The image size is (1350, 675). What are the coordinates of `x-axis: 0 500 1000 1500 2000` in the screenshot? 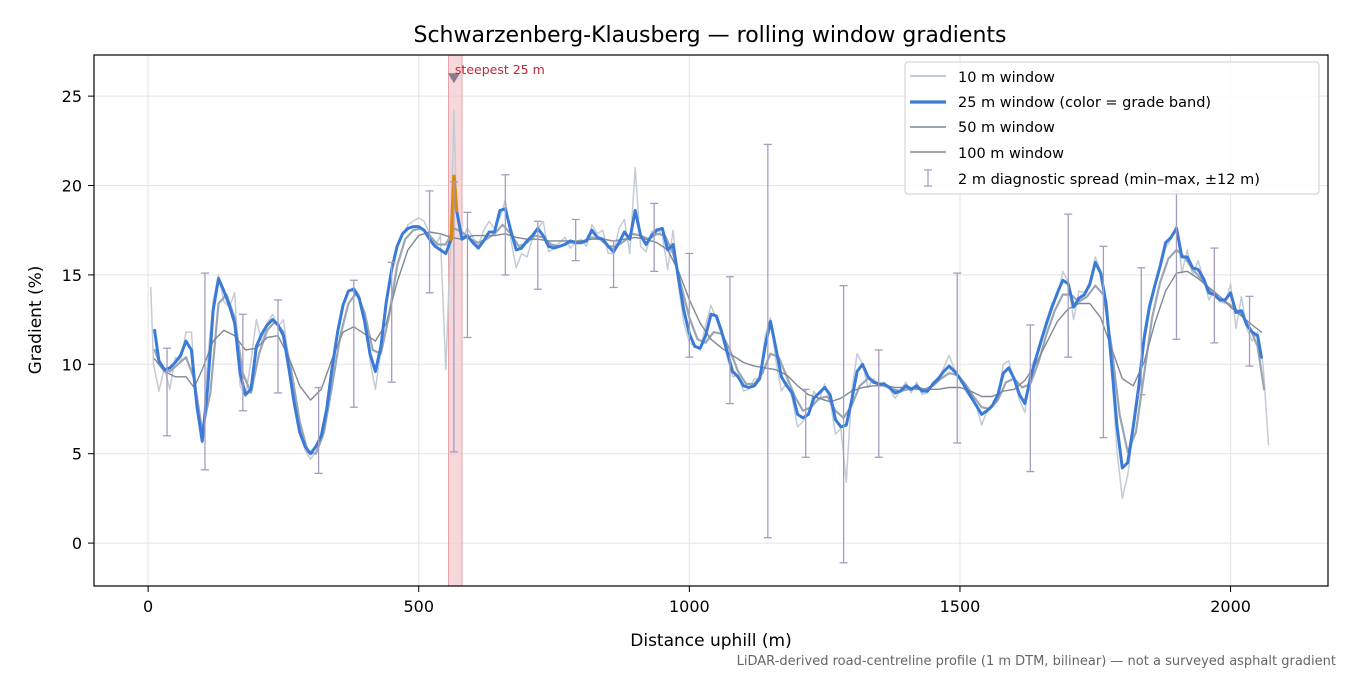 It's located at (697, 601).